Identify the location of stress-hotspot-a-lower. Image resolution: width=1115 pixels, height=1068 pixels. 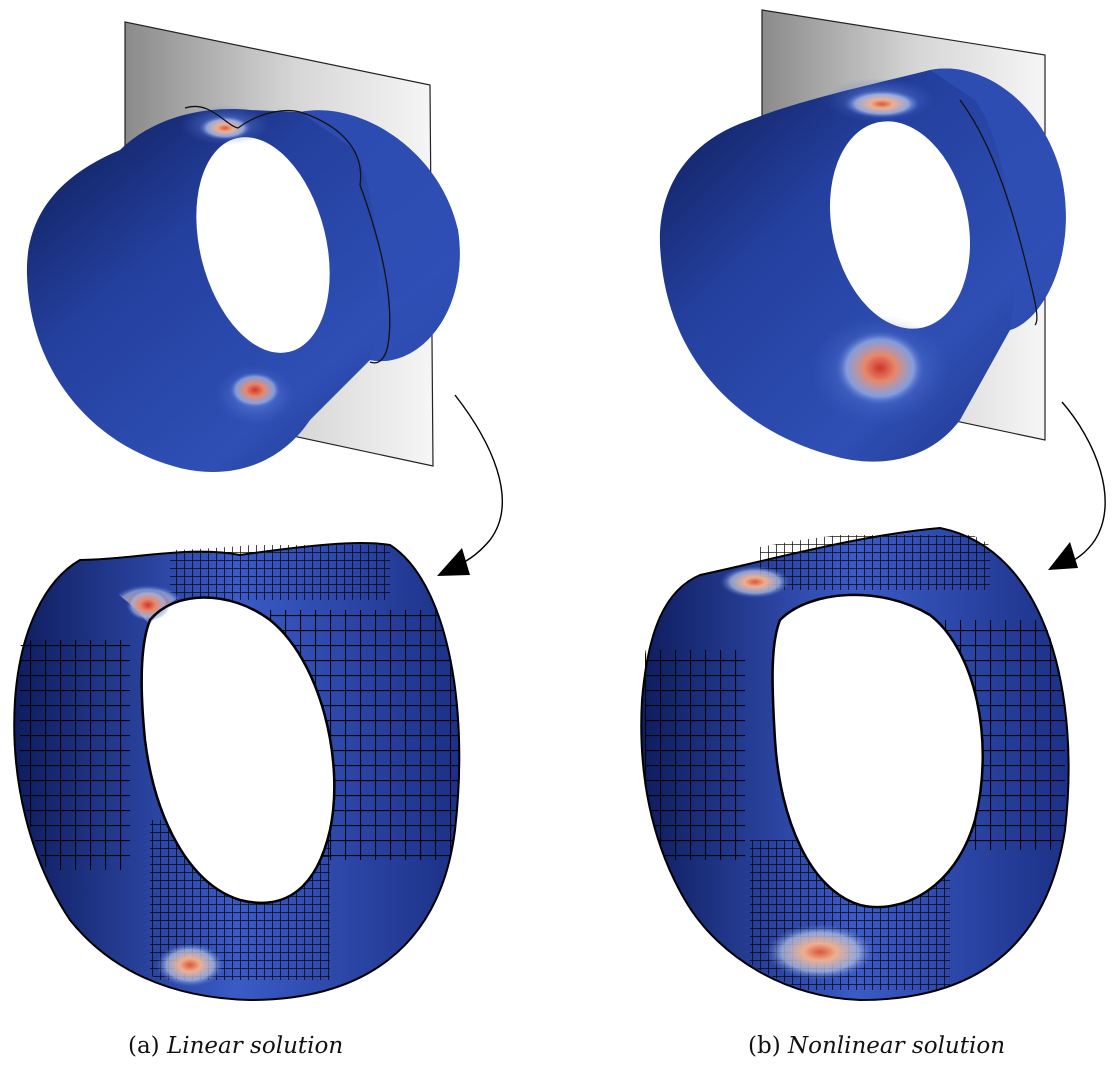
(255, 390).